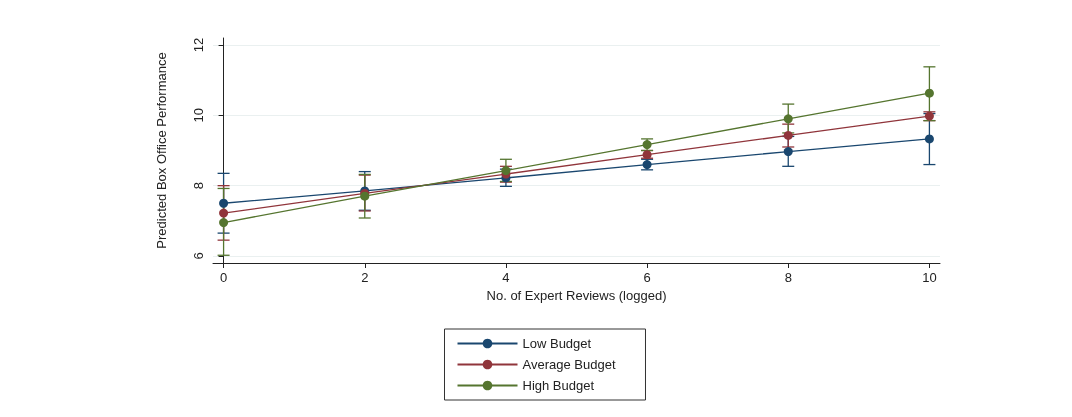 This screenshot has height=417, width=1072. Describe the element at coordinates (647, 277) in the screenshot. I see `x-tick-label: 6` at that location.